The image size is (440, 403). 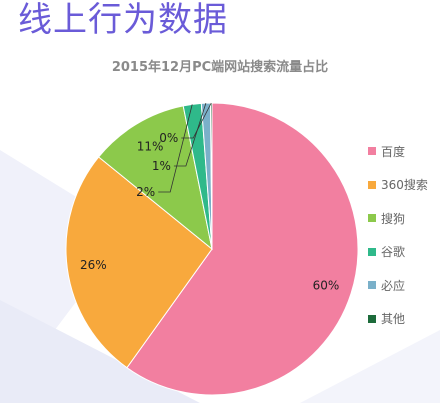 What do you see at coordinates (145, 192) in the screenshot?
I see `data-label-3: 2%` at bounding box center [145, 192].